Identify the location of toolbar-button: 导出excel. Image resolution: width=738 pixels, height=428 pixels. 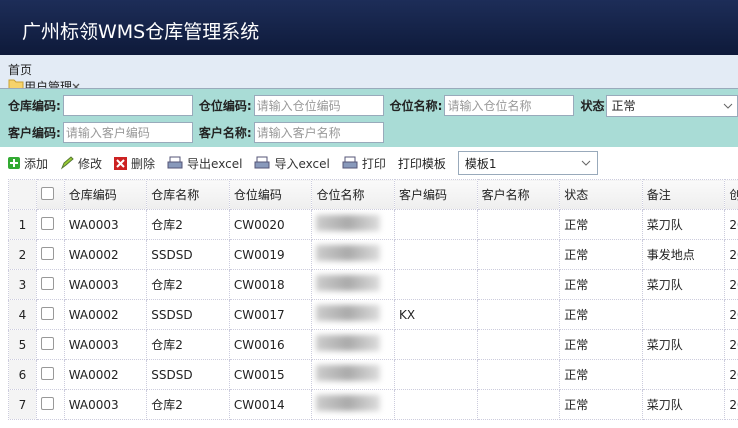
(204, 163).